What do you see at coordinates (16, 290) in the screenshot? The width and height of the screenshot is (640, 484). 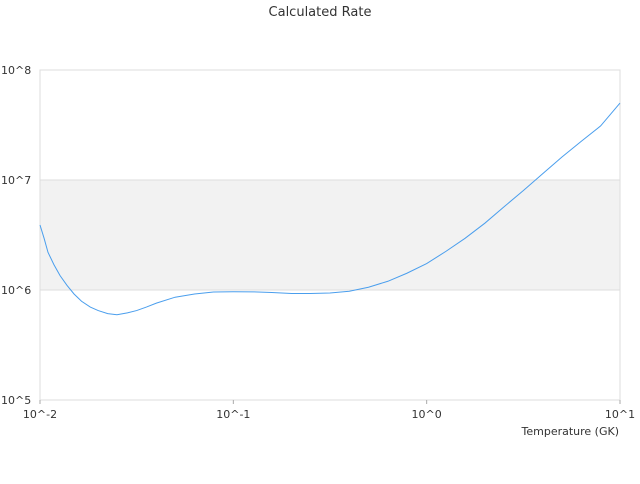 I see `y-tick-label: 10^6` at bounding box center [16, 290].